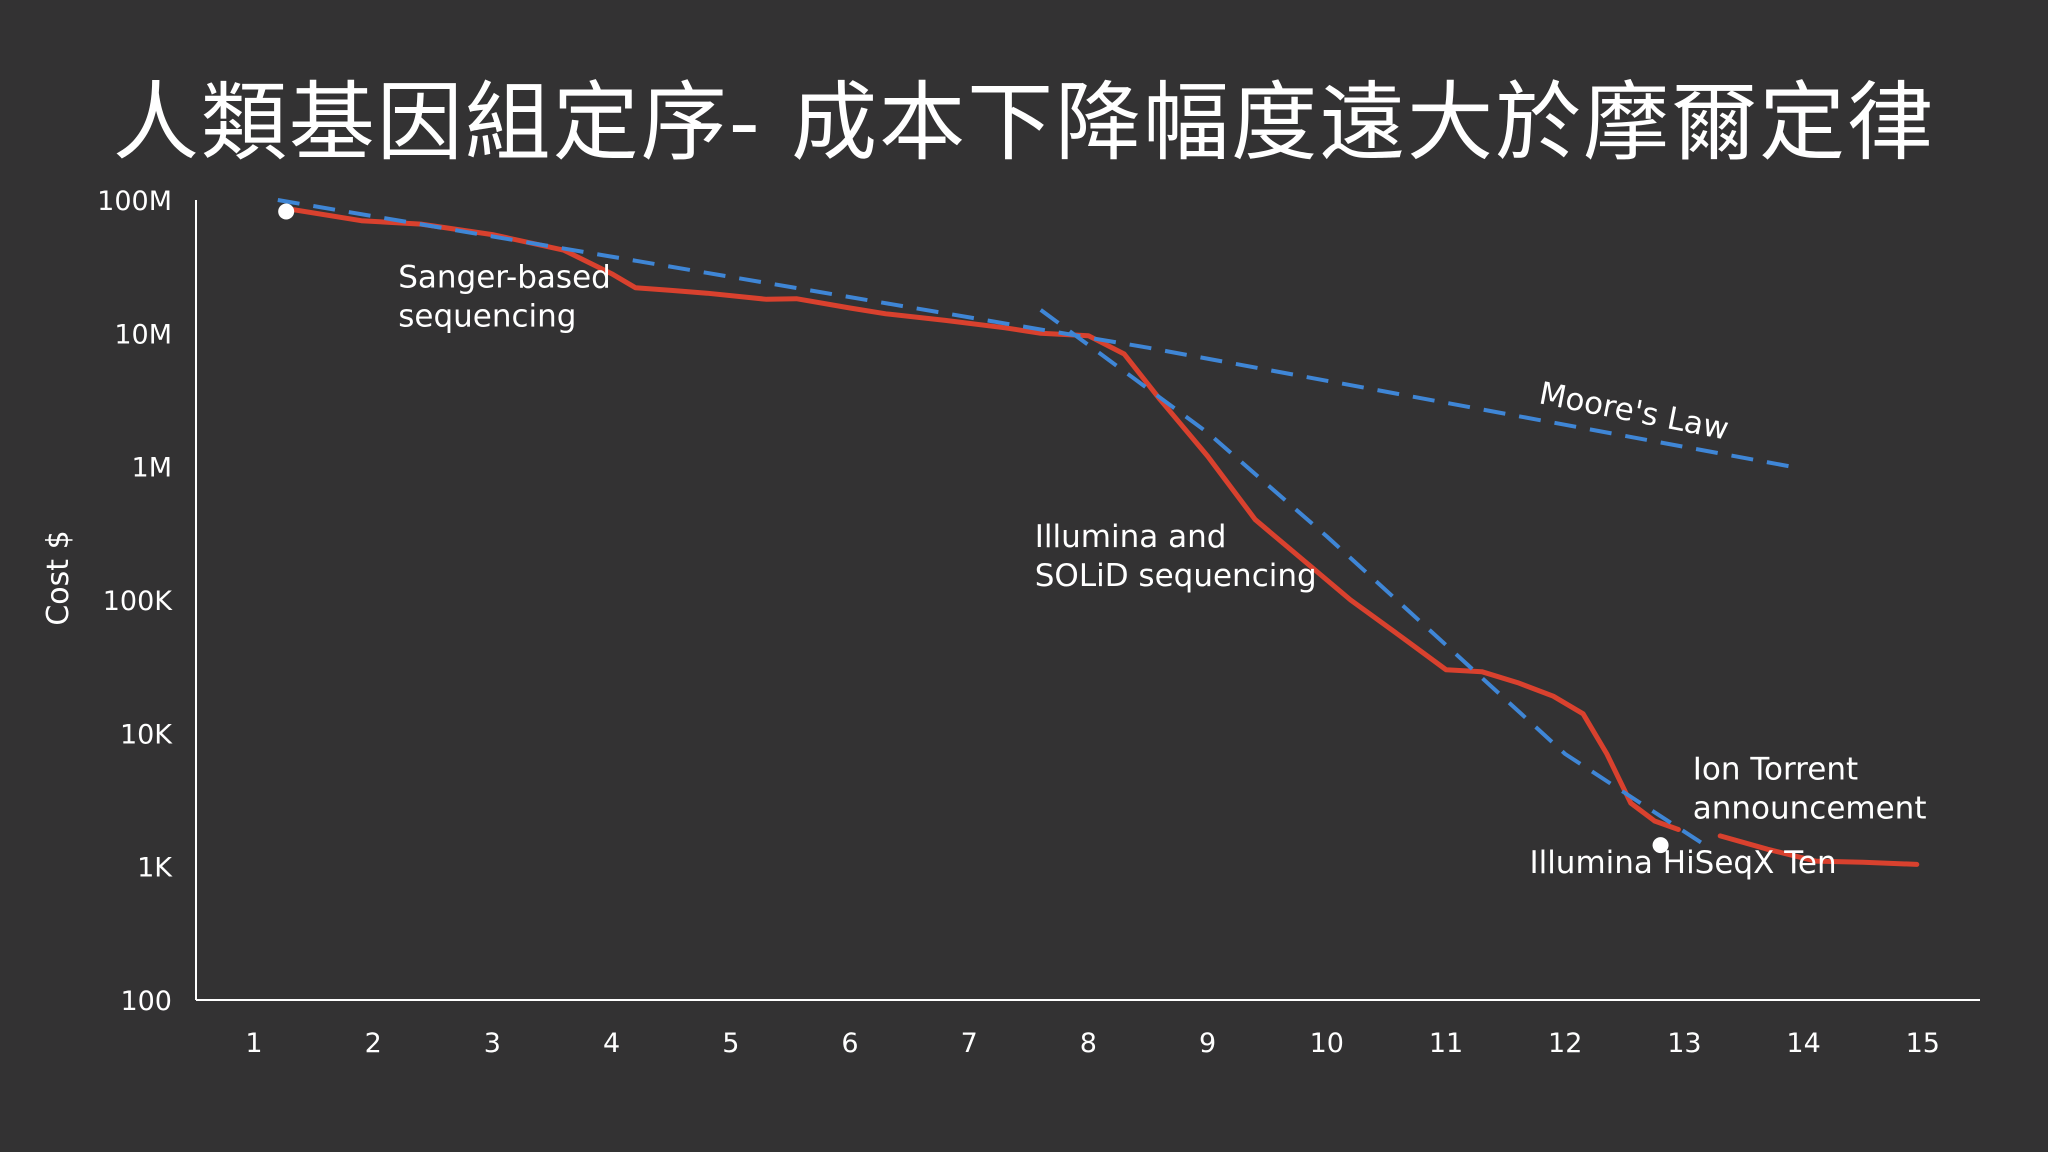  I want to click on annotation-label: Illumina HiSeqX Ten, so click(1682, 863).